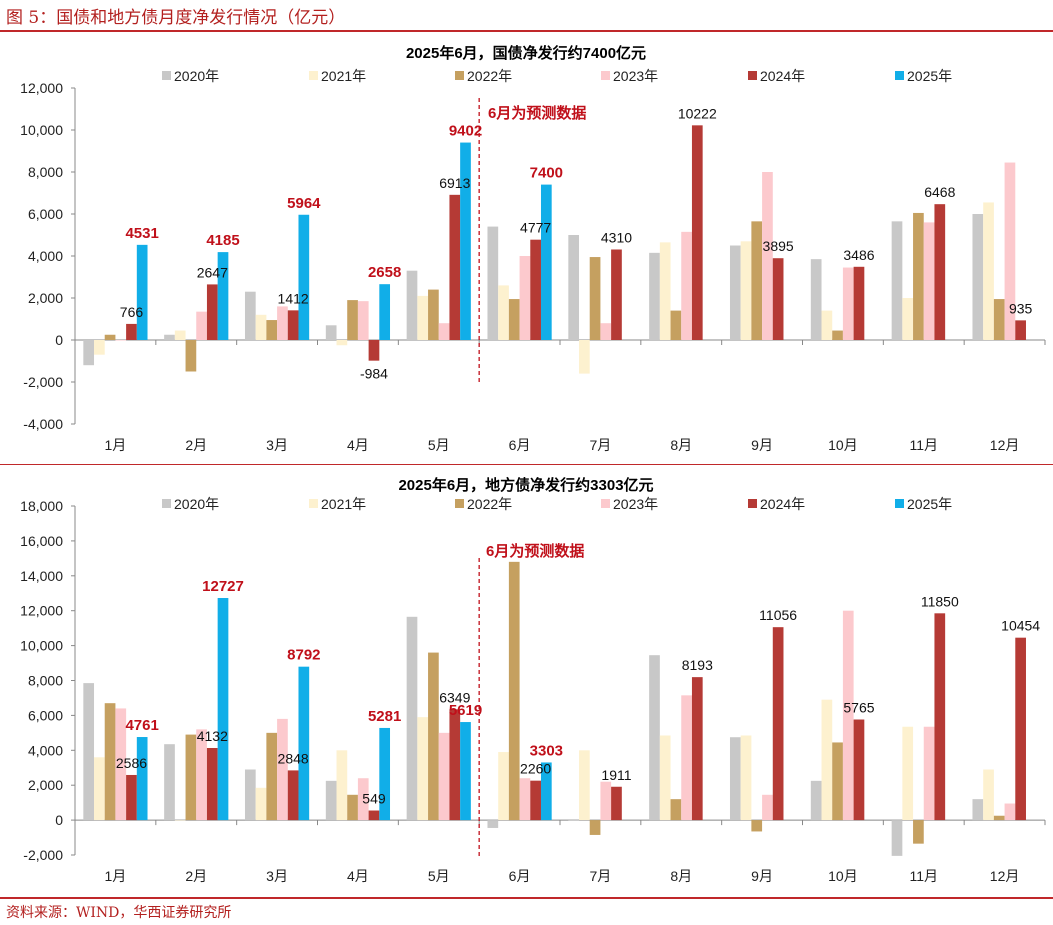  I want to click on data-label: 4185, so click(222, 240).